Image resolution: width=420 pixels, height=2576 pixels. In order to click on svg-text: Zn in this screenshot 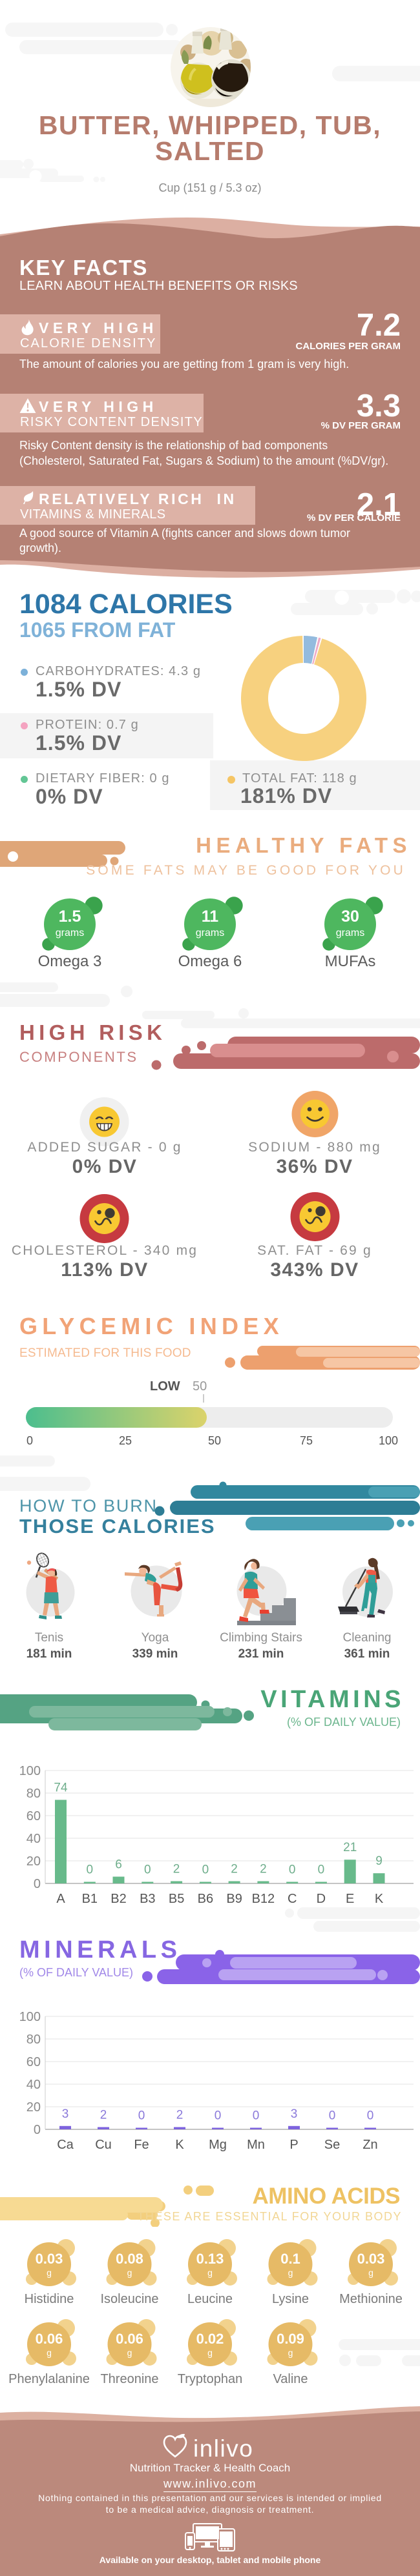, I will do `click(369, 2145)`.